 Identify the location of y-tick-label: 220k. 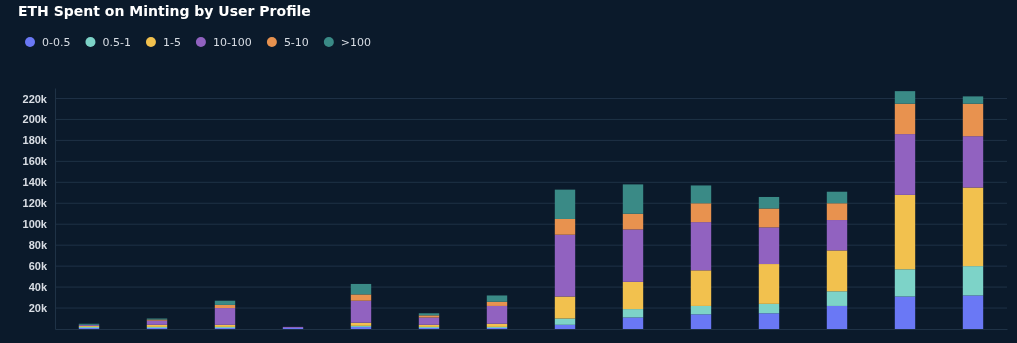
(35, 98).